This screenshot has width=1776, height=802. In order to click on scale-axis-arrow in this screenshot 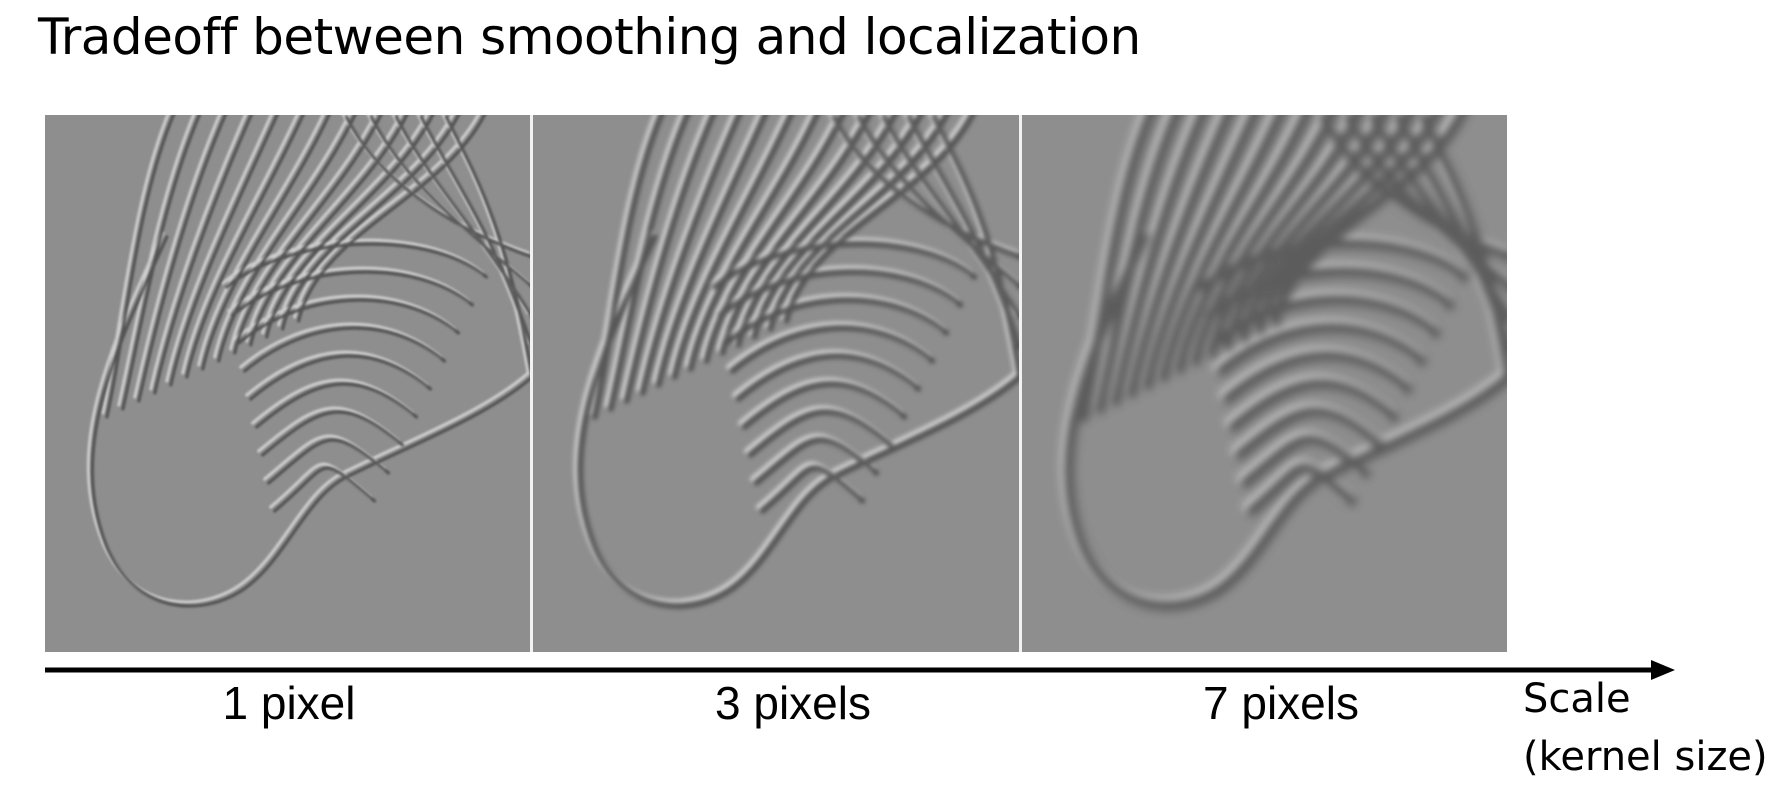, I will do `click(860, 670)`.